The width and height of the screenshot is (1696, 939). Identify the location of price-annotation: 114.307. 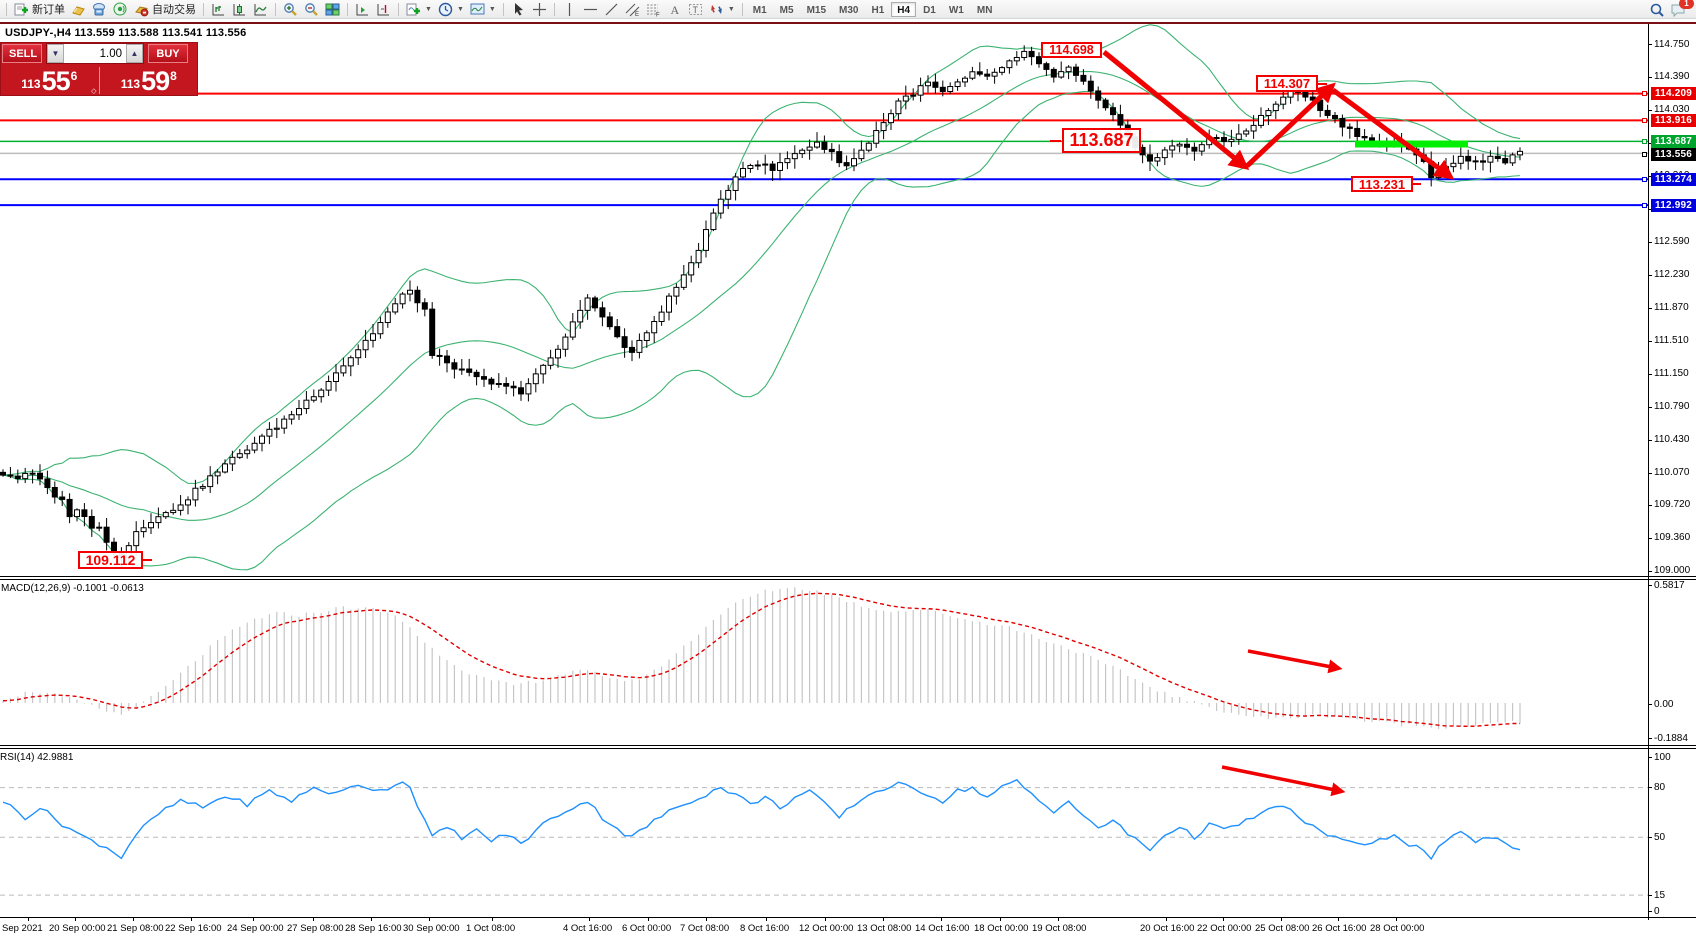
(1287, 83).